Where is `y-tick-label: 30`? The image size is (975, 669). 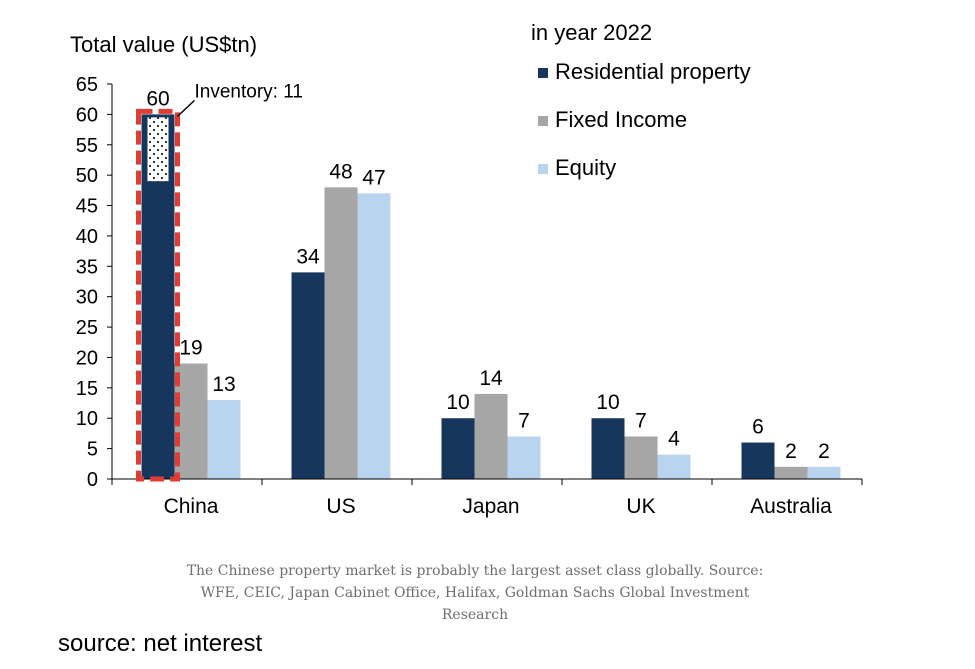 y-tick-label: 30 is located at coordinates (87, 298).